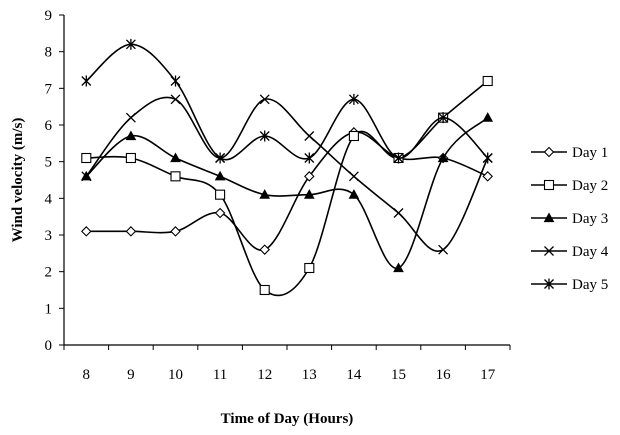 The height and width of the screenshot is (435, 620). I want to click on y-tick-label: 8, so click(49, 53).